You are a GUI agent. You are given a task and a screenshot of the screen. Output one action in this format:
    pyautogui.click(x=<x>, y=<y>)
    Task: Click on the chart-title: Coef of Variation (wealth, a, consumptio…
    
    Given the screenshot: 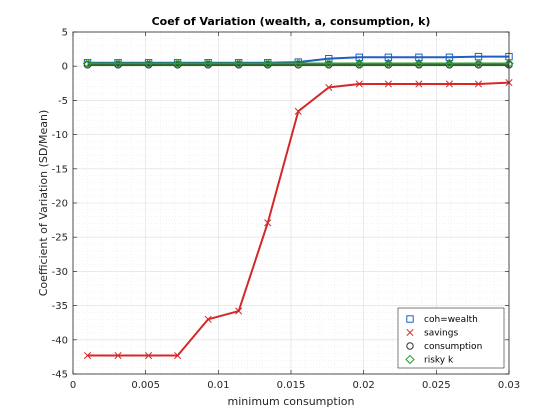 What is the action you would take?
    pyautogui.click(x=291, y=21)
    